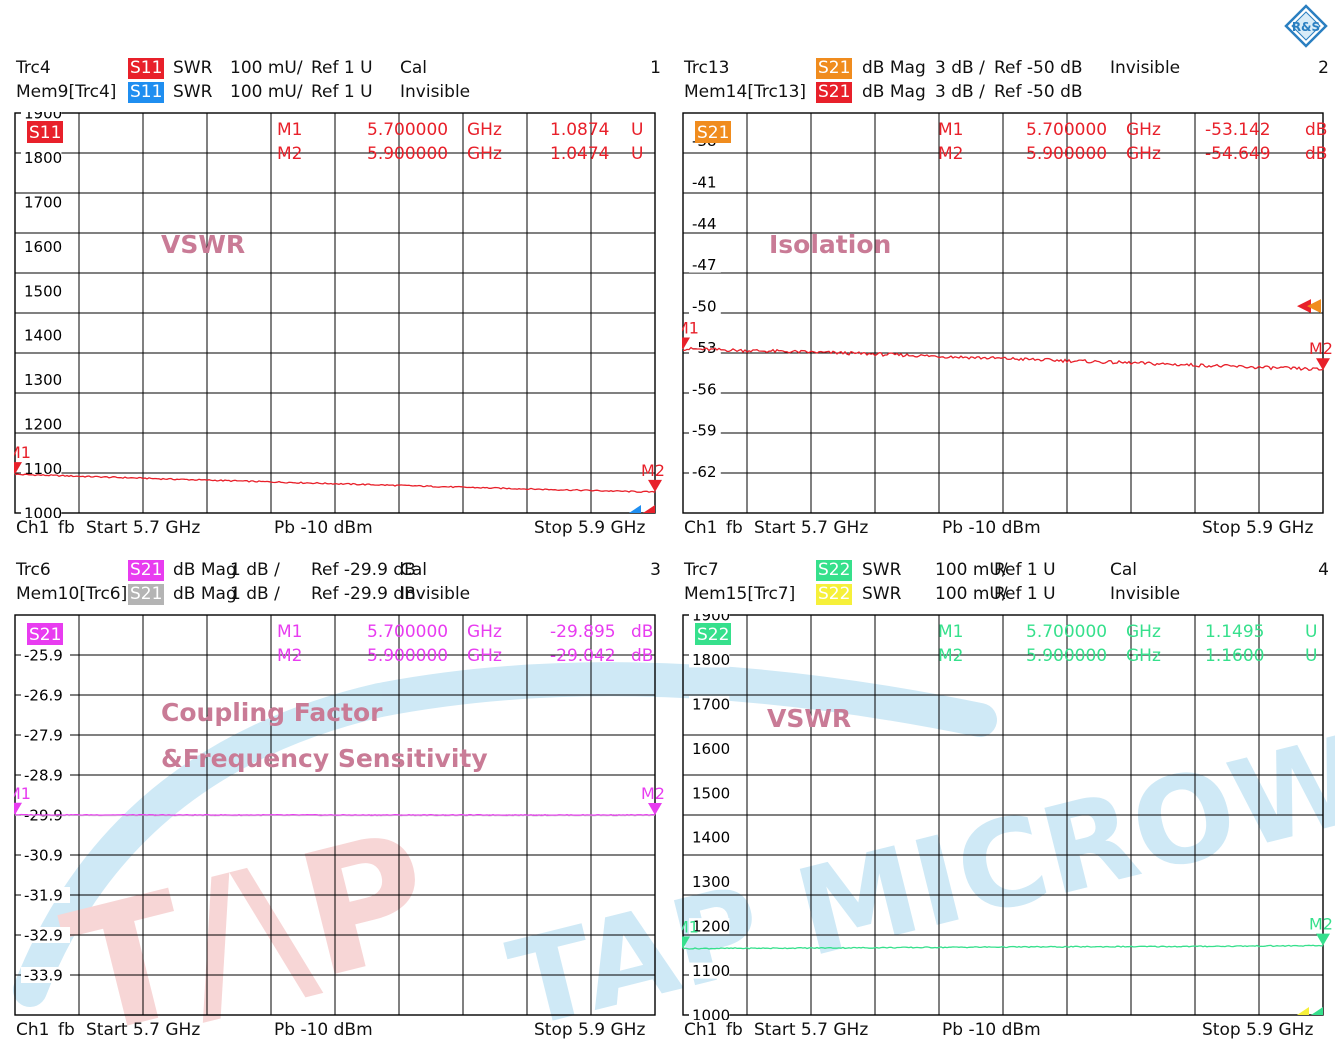 The height and width of the screenshot is (1060, 1335). I want to click on y-tick-label: 1800, so click(711, 660).